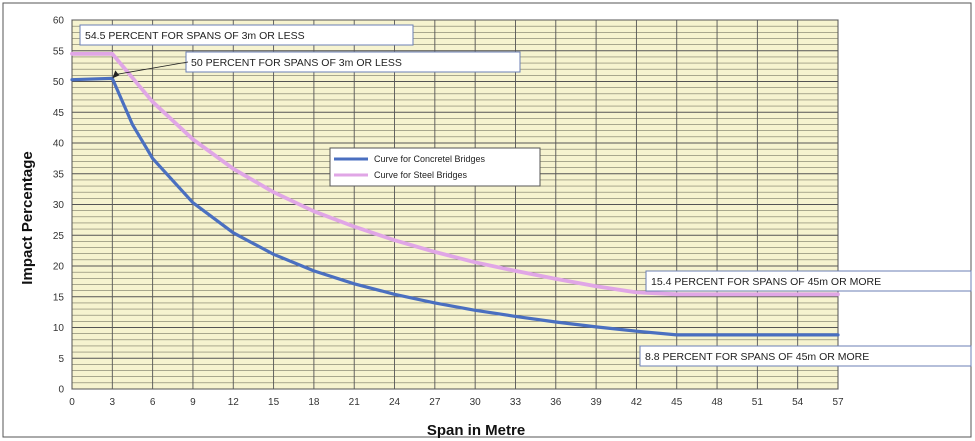  What do you see at coordinates (116, 74) in the screenshot?
I see `arrow-head` at bounding box center [116, 74].